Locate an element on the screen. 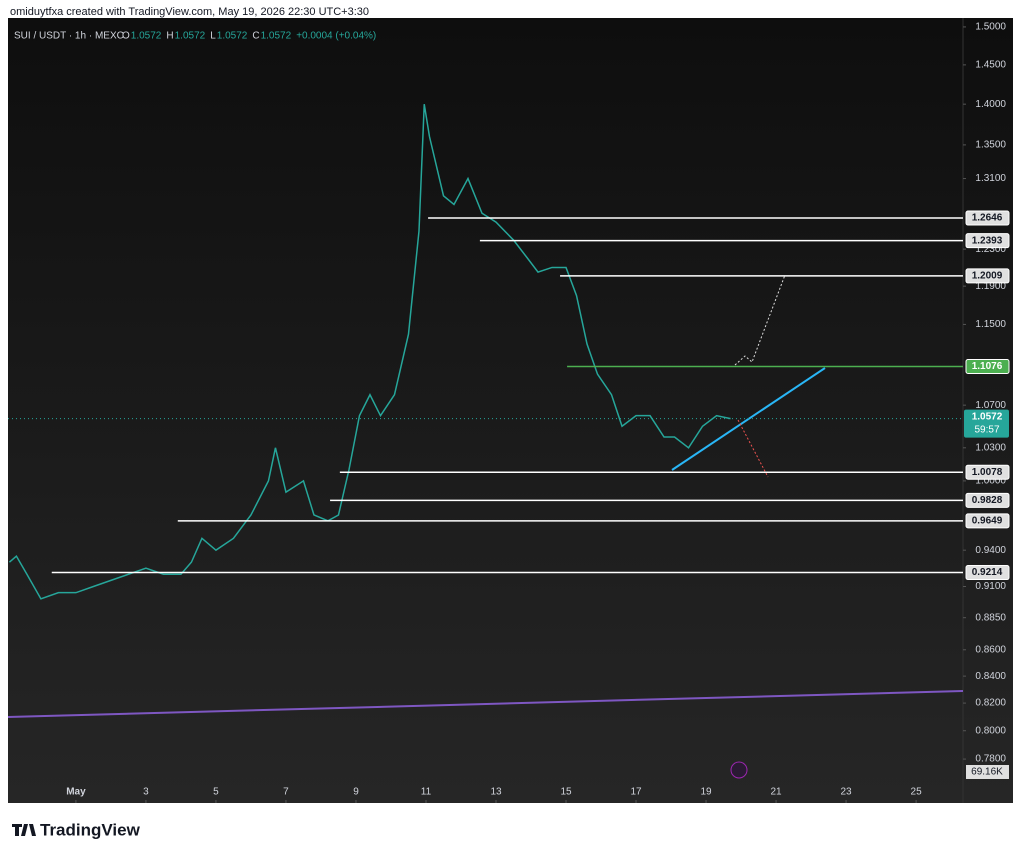  y-tick-label: 0.8600 is located at coordinates (990, 649).